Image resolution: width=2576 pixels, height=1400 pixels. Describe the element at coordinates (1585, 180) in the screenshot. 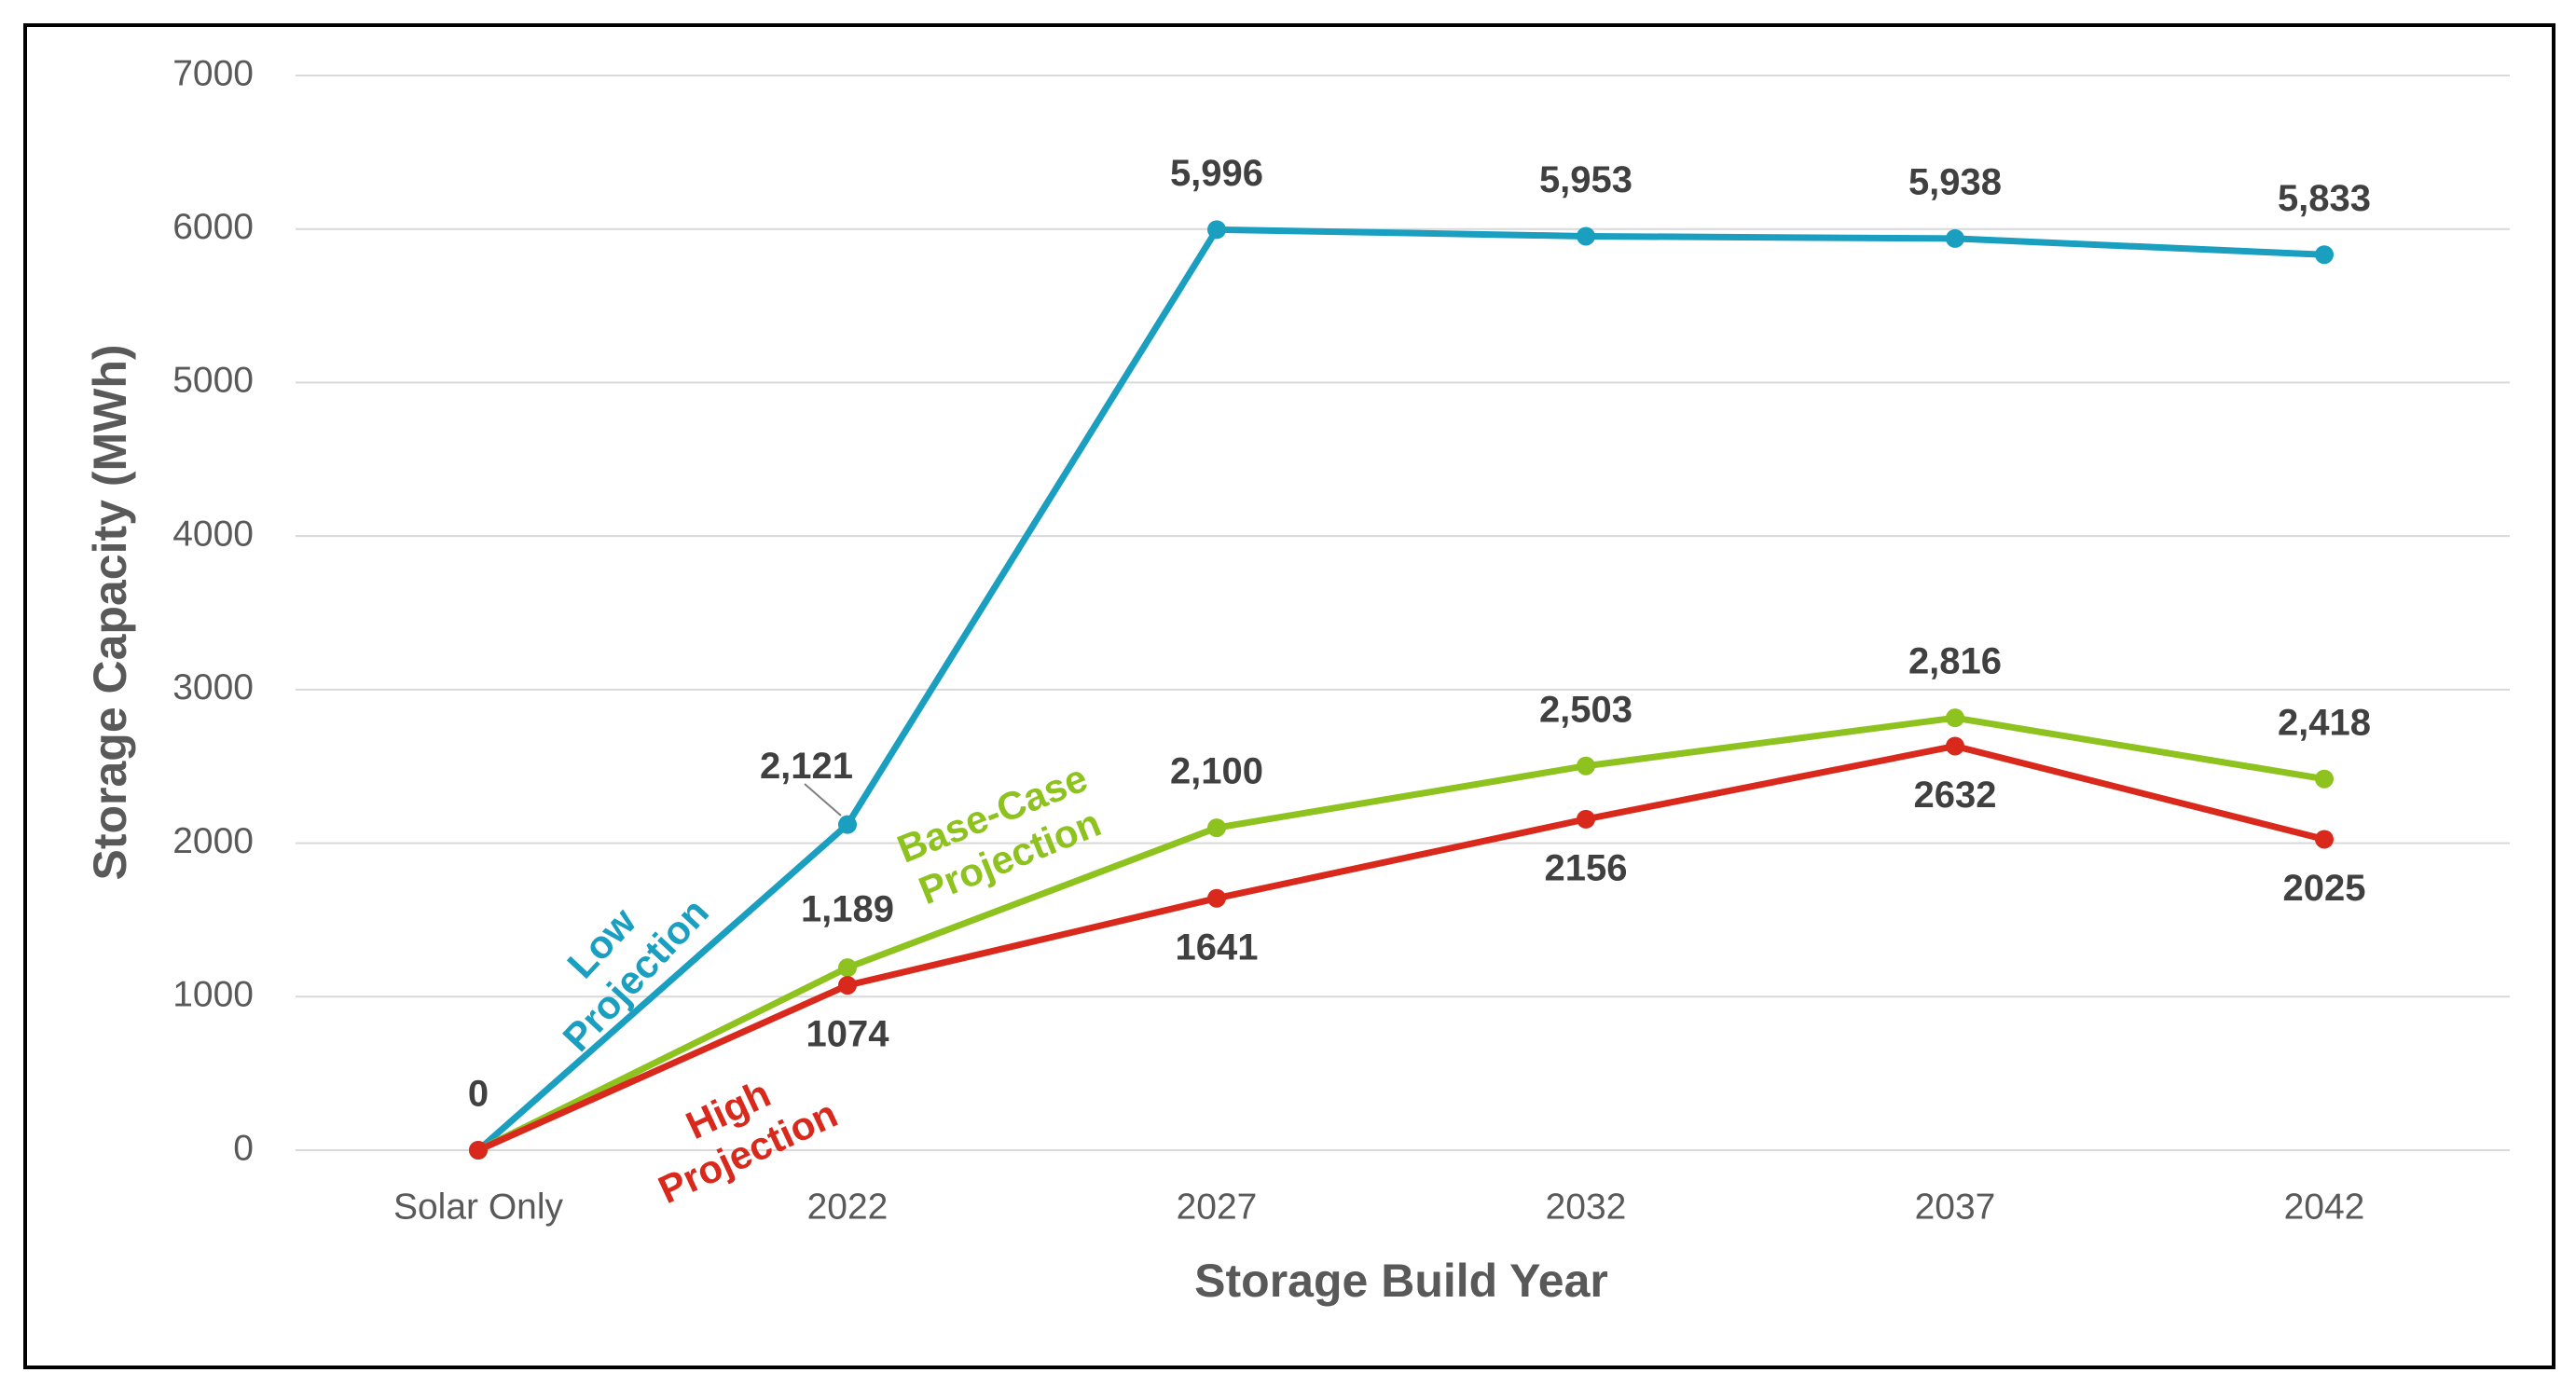

I see `data-label: 5,953` at that location.